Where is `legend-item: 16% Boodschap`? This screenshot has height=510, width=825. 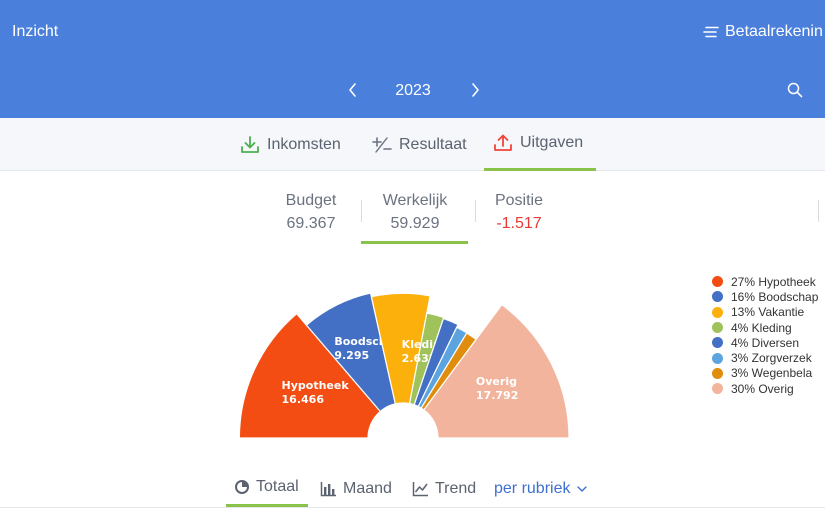 legend-item: 16% Boodschap is located at coordinates (765, 296).